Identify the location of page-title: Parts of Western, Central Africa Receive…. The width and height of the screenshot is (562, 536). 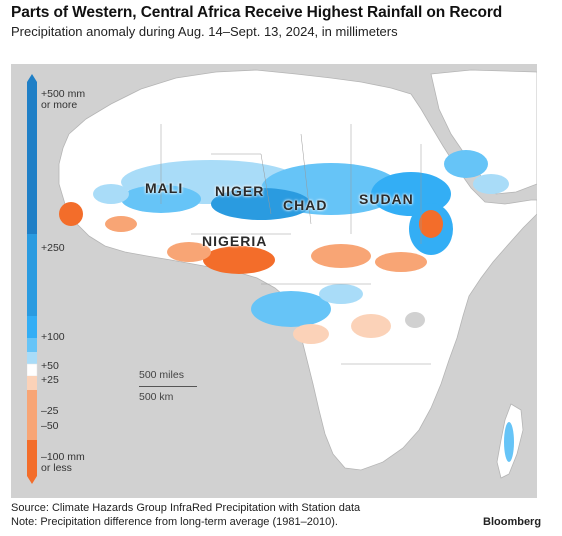
(257, 12).